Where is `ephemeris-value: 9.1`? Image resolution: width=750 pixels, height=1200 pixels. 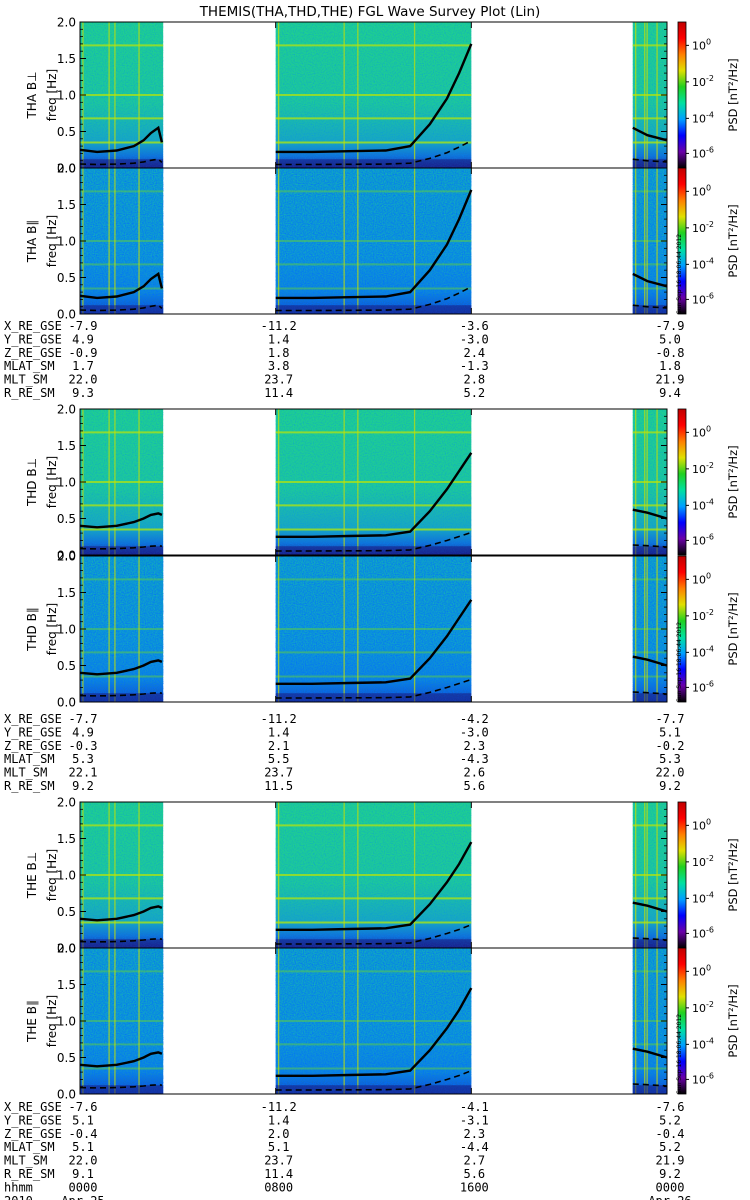
ephemeris-value: 9.1 is located at coordinates (83, 1174).